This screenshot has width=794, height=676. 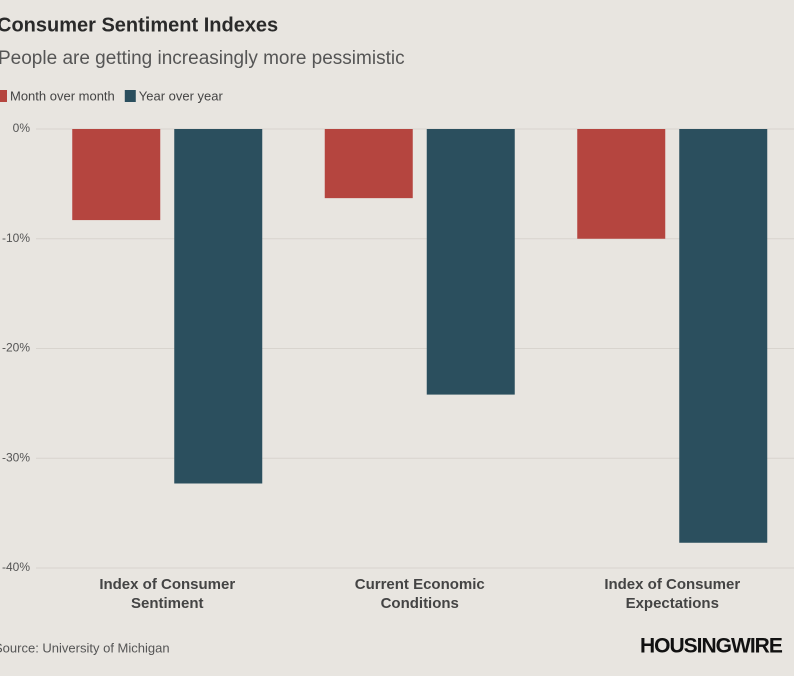 I want to click on y-tick-label: -30%, so click(x=16, y=457).